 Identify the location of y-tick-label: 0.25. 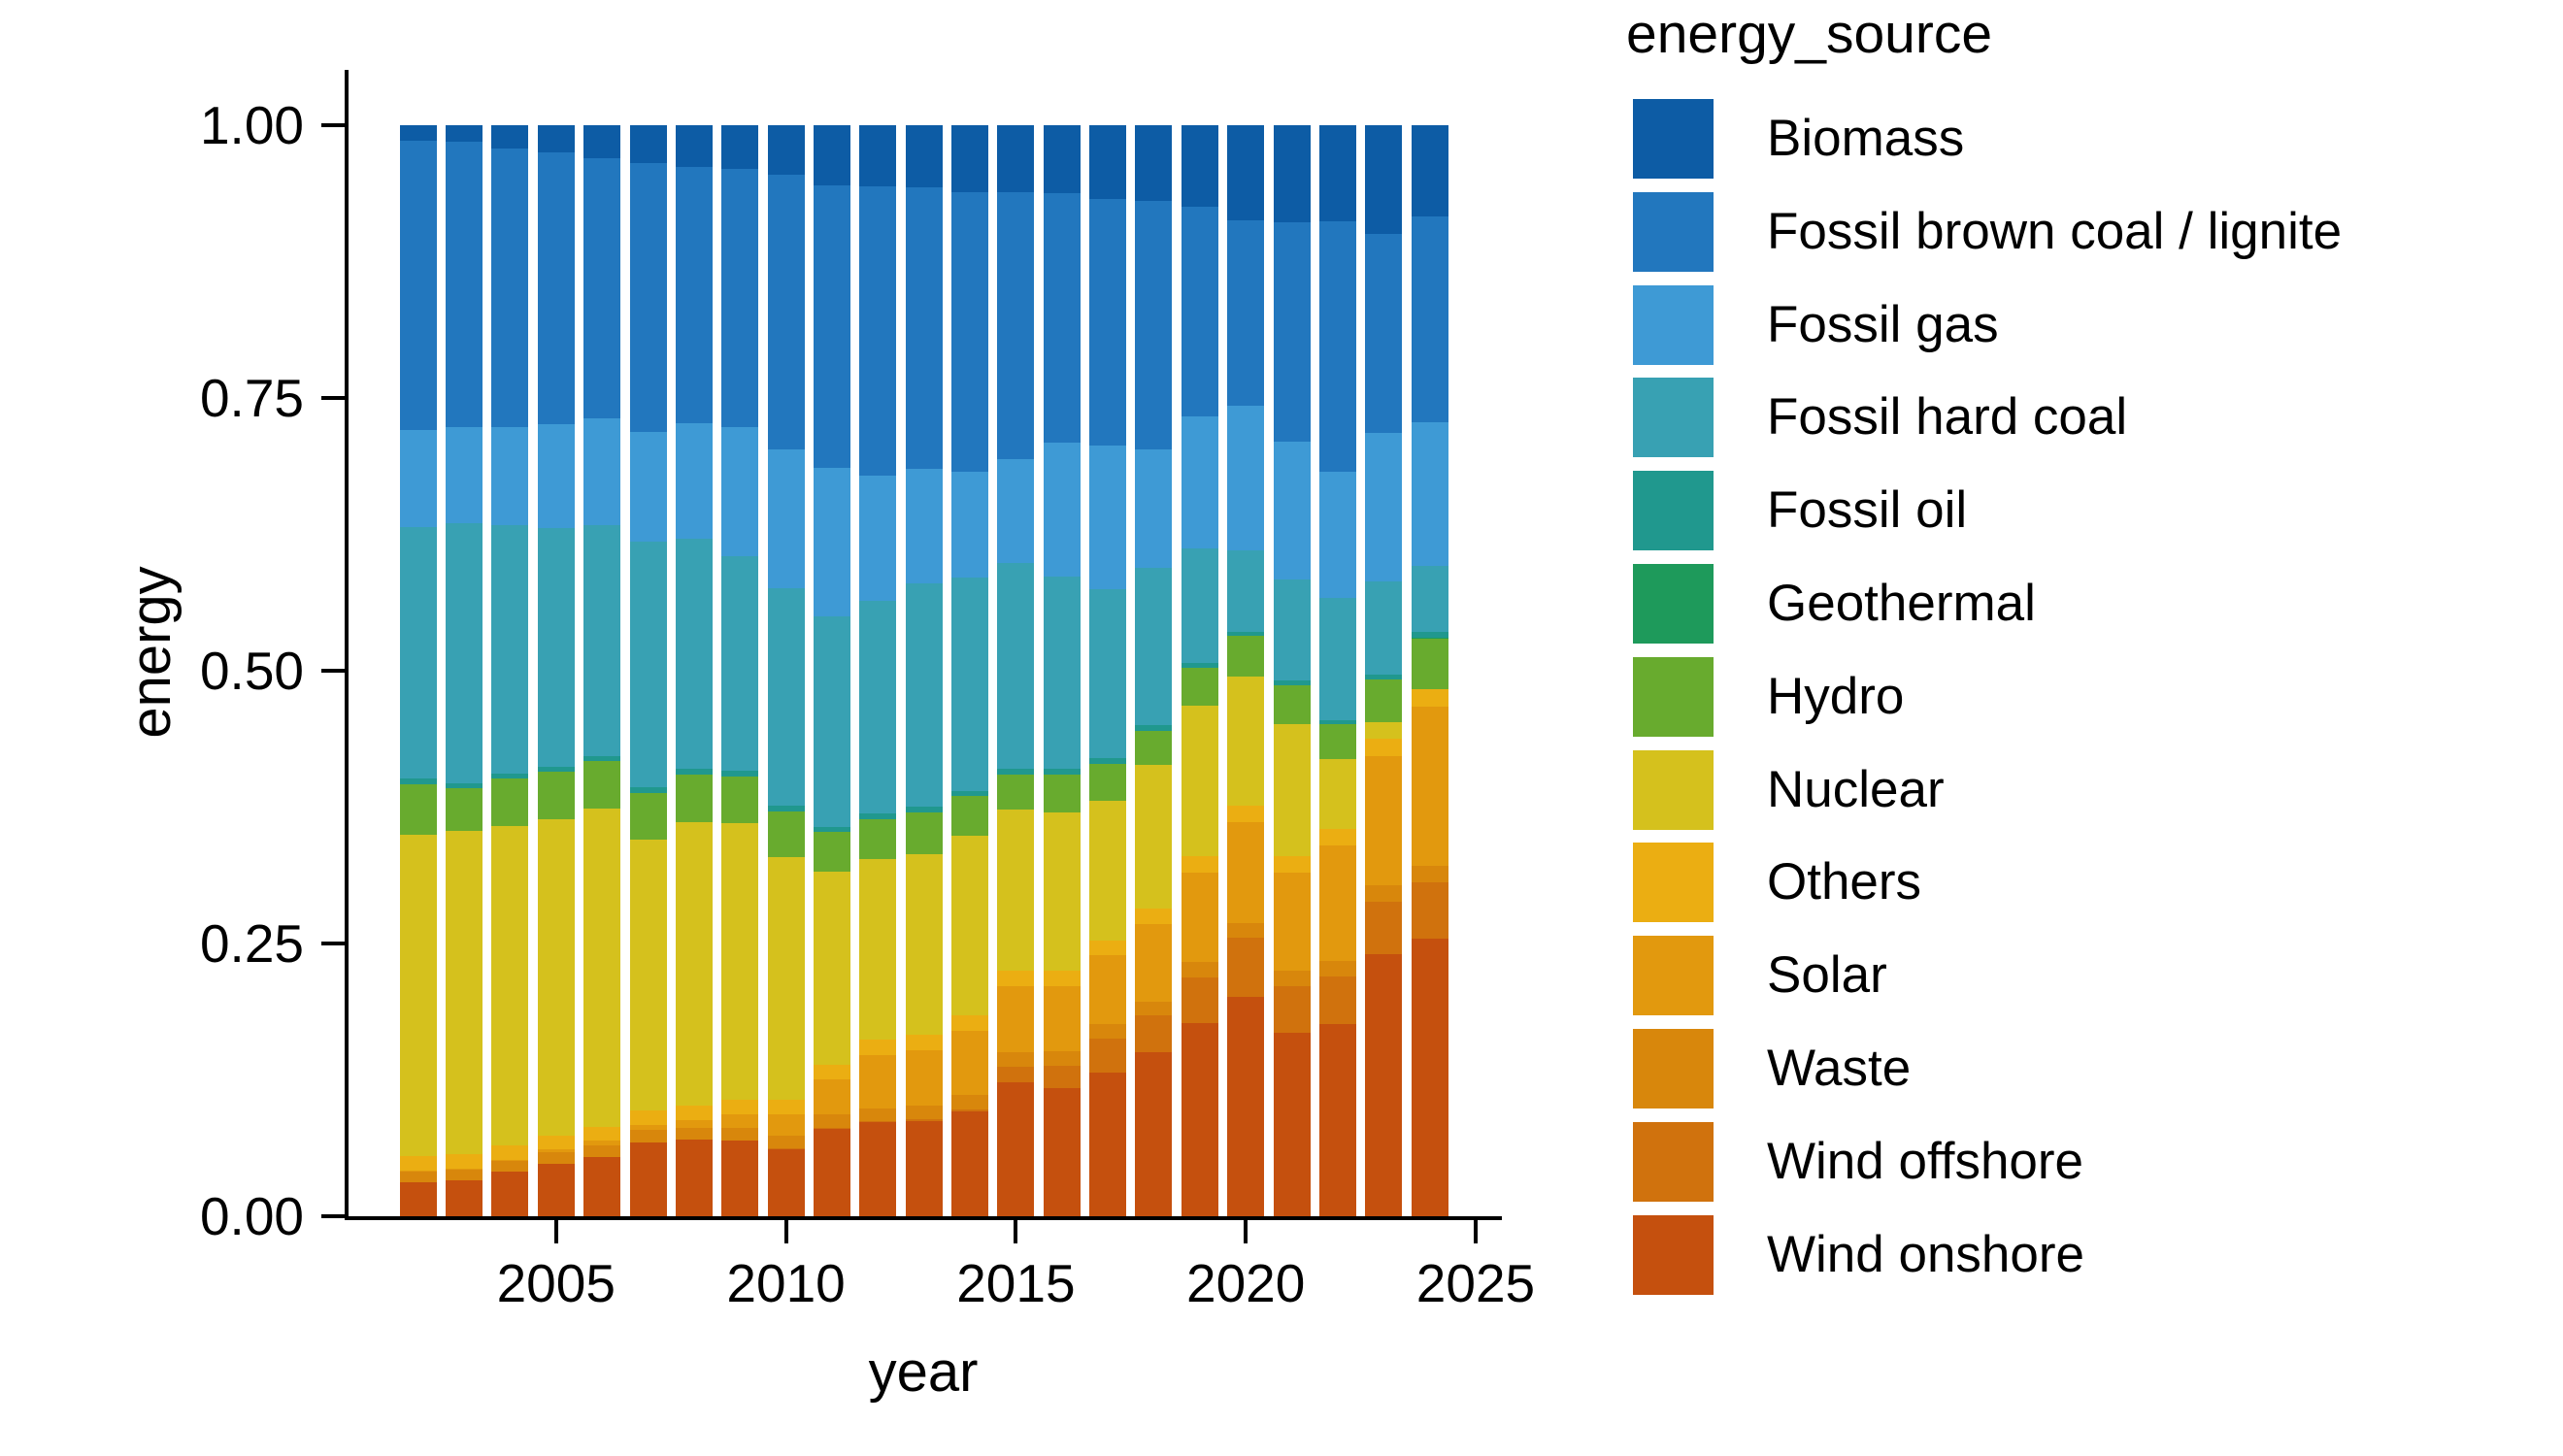
(251, 943).